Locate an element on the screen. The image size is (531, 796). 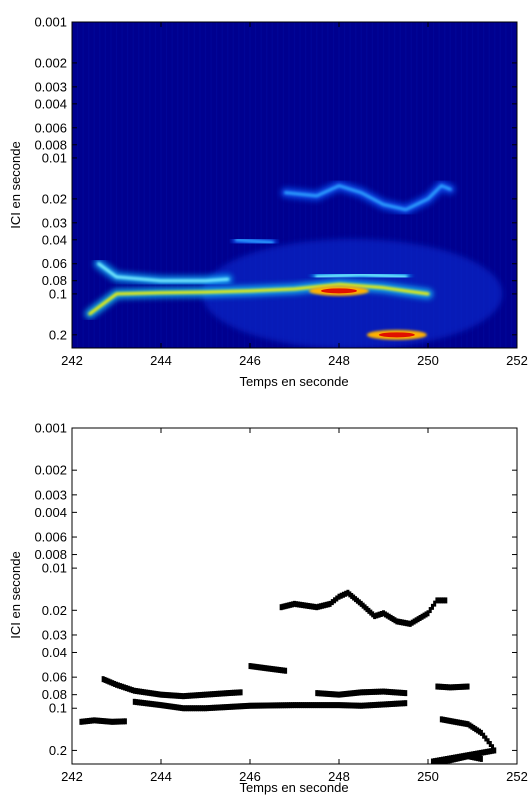
y-tick-label: 0.03 is located at coordinates (54, 222).